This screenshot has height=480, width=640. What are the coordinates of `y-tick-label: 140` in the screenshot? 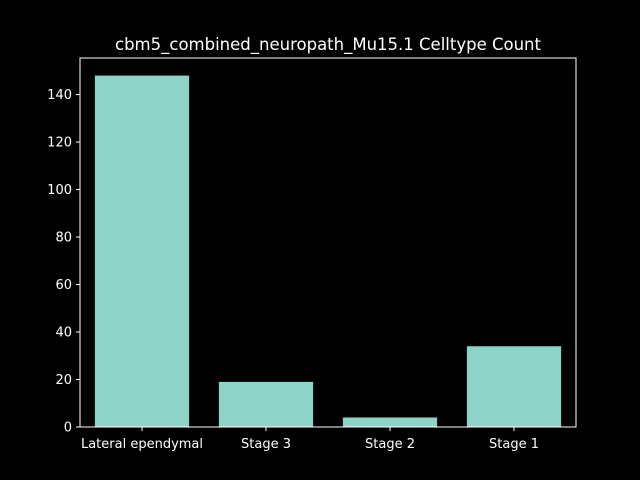 It's located at (59, 95).